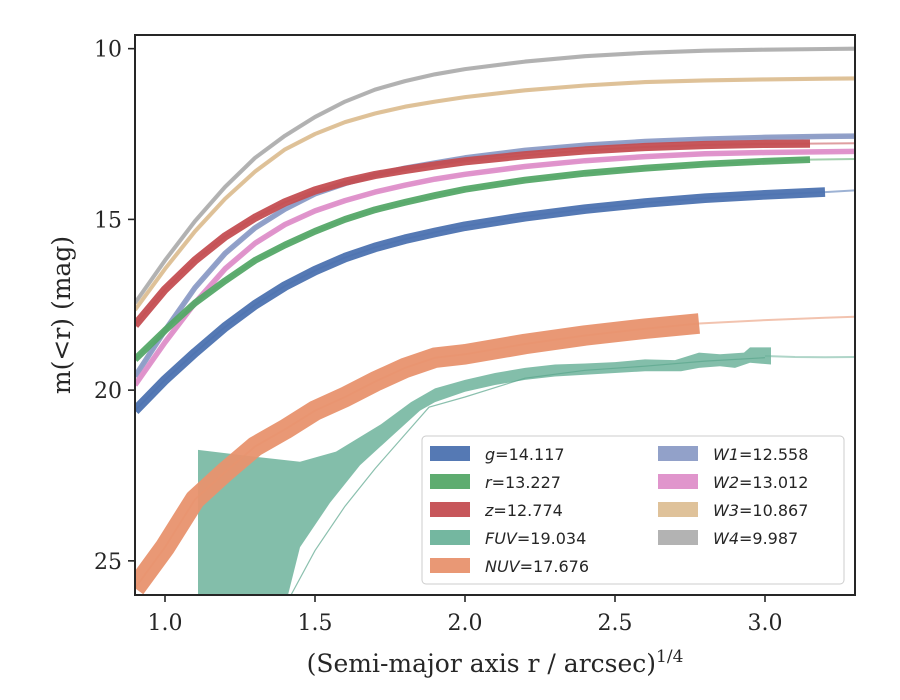  Describe the element at coordinates (450, 537) in the screenshot. I see `legend-swatch-FUV` at that location.